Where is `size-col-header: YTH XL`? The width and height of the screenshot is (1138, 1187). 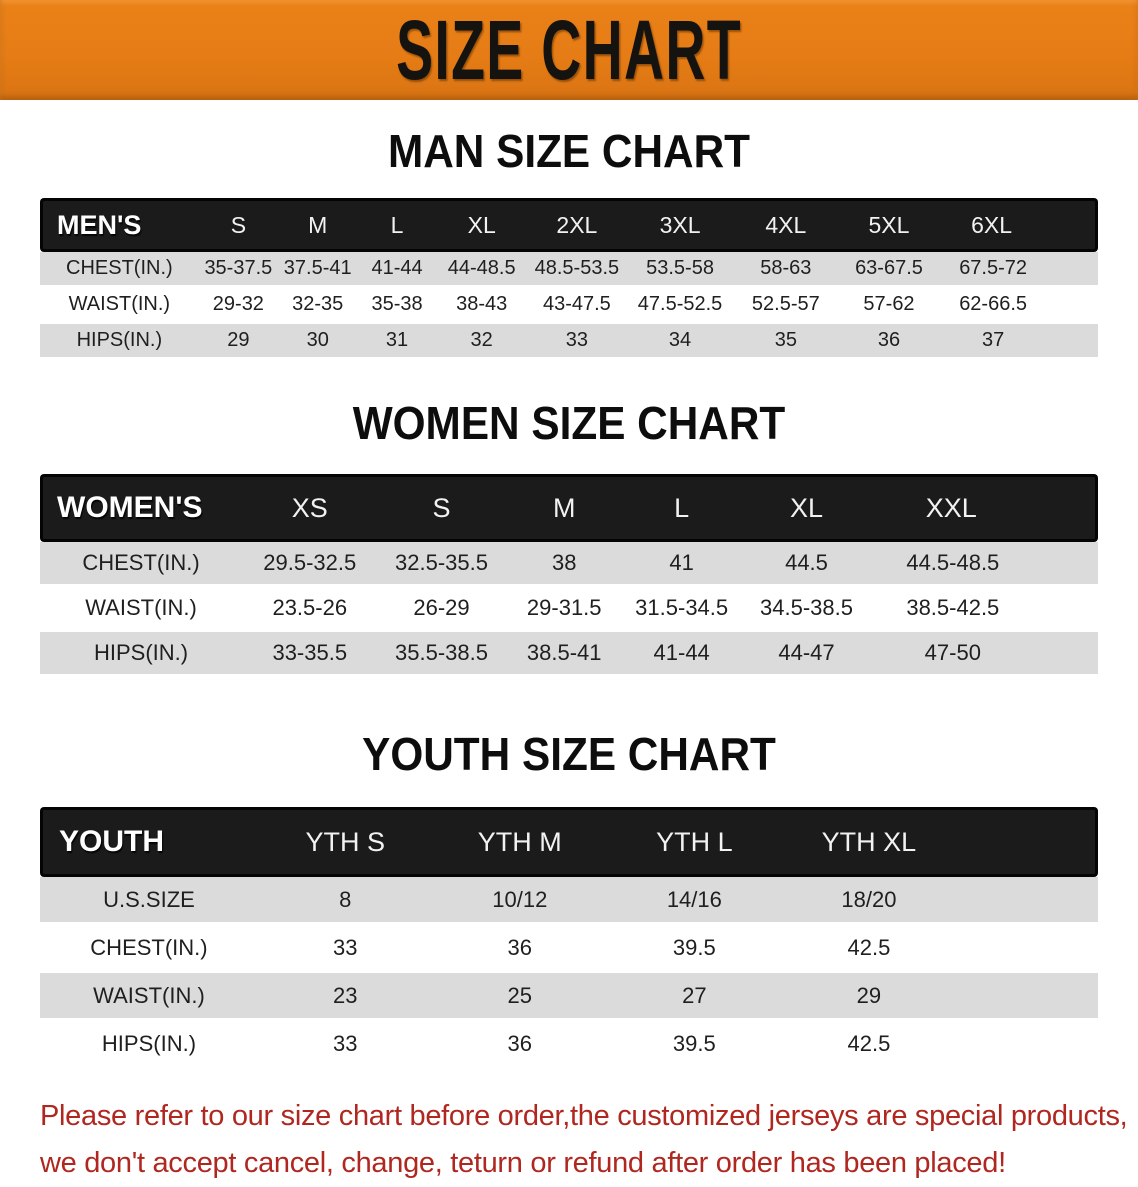
size-col-header: YTH XL is located at coordinates (869, 842).